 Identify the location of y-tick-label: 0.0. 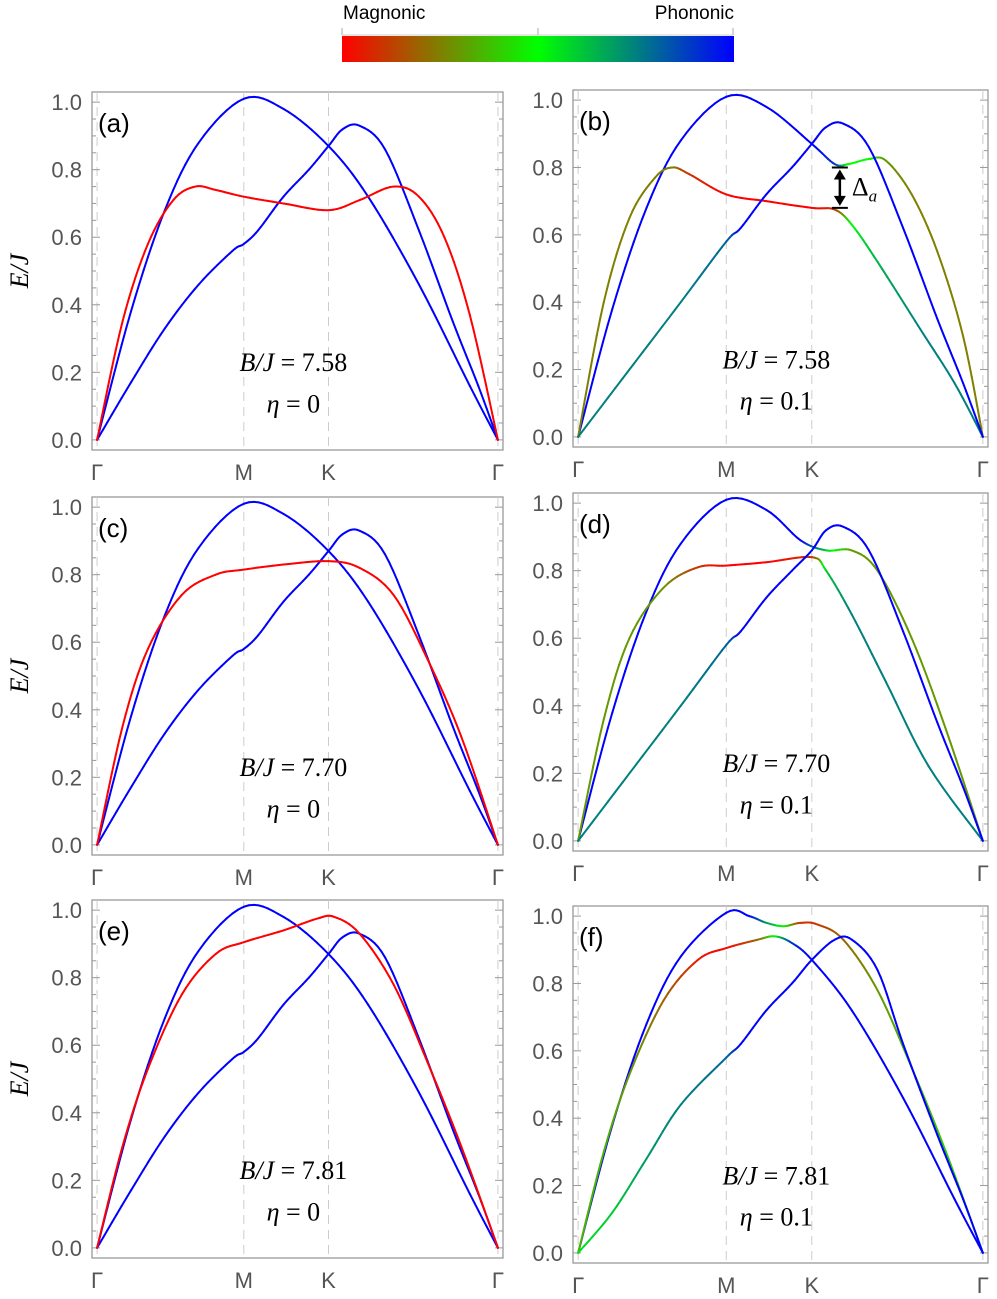
(66, 1248).